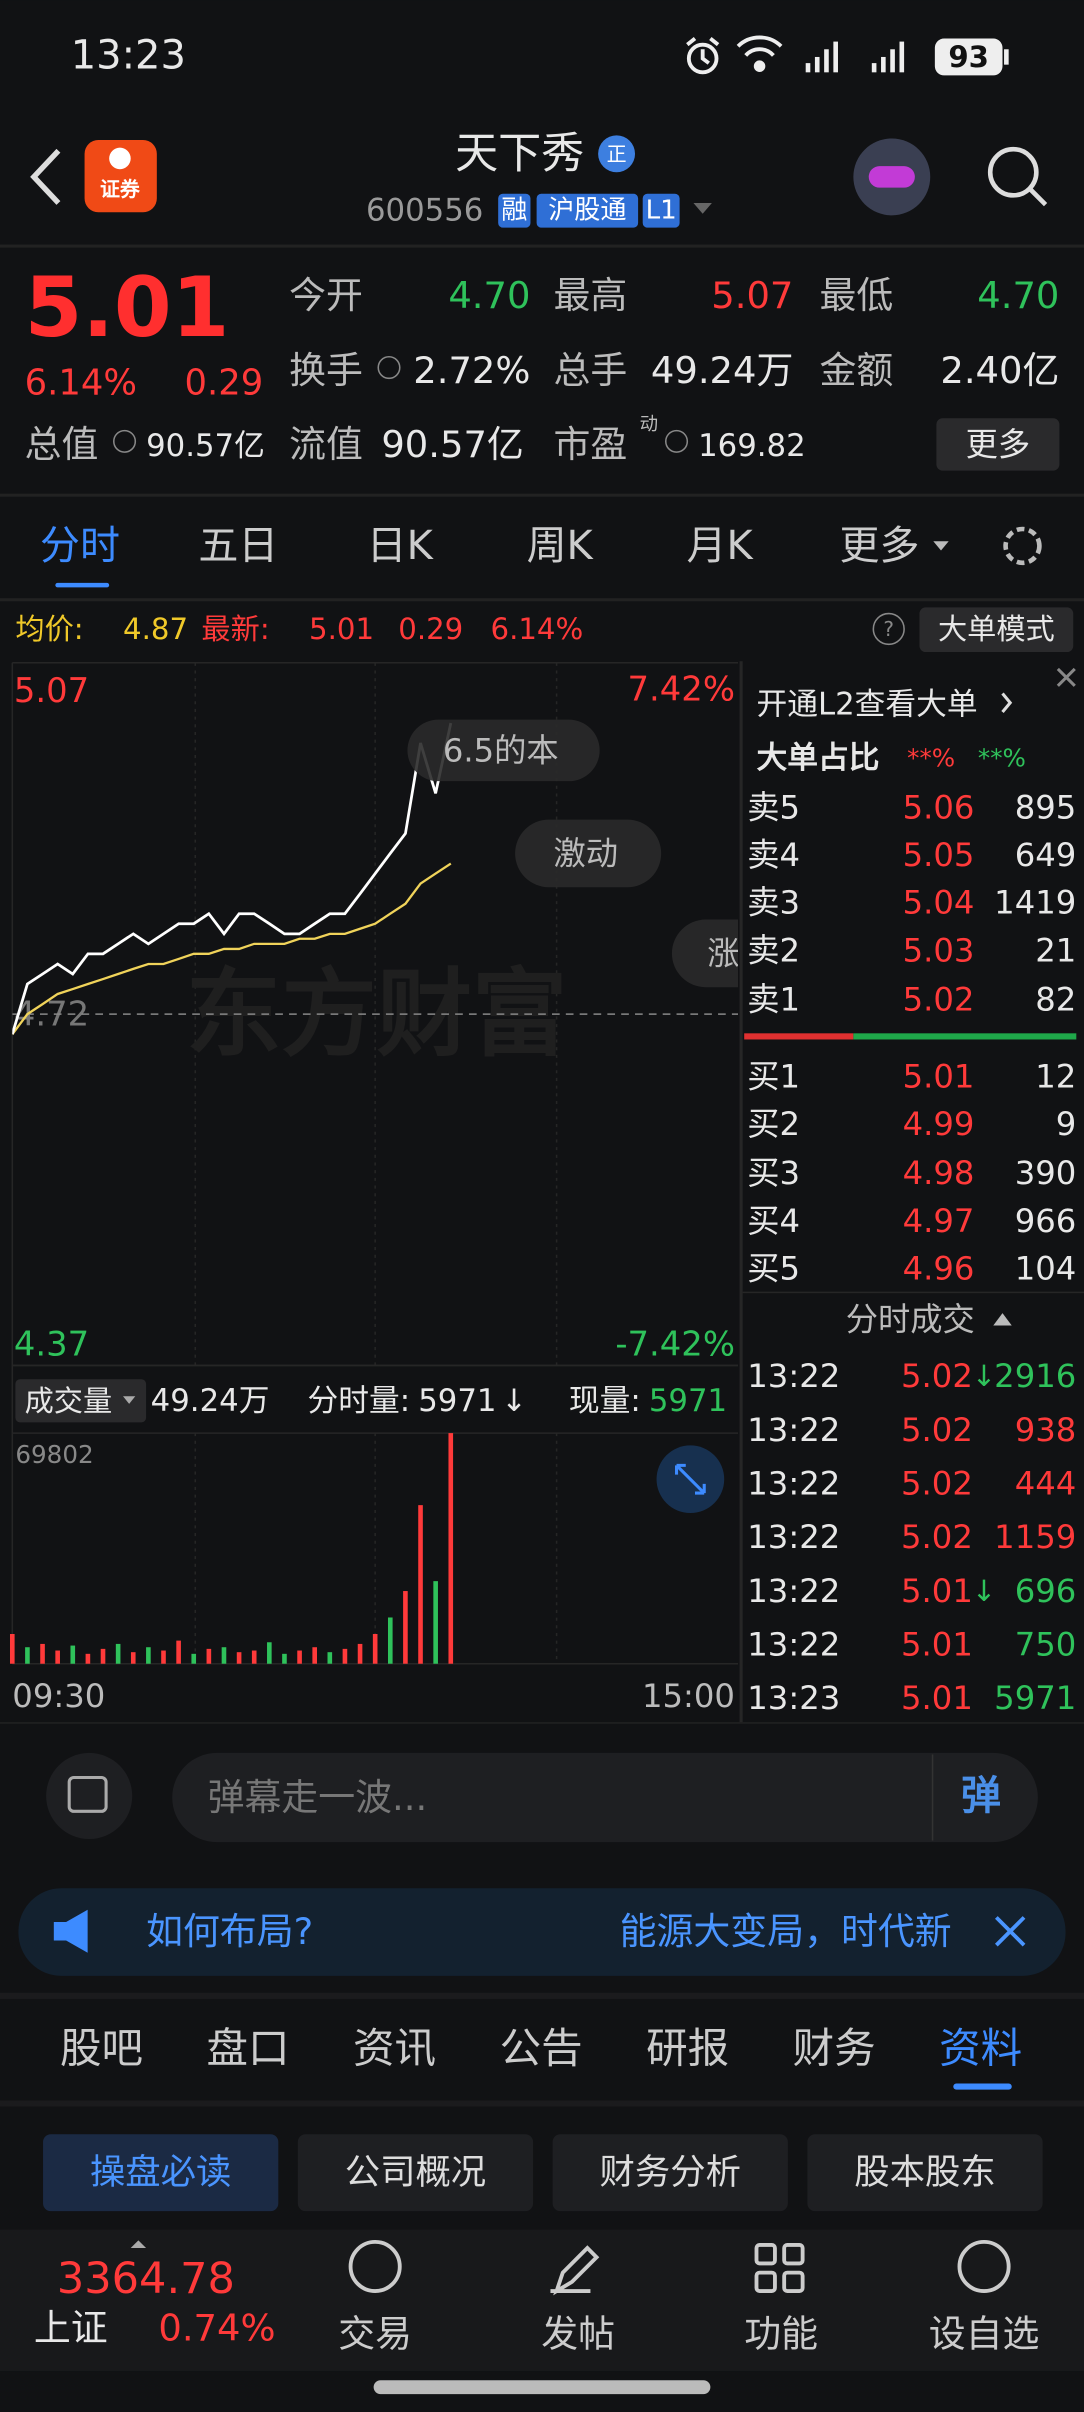 The image size is (1084, 2412). I want to click on danmaku-text: 6.5的本, so click(501, 750).